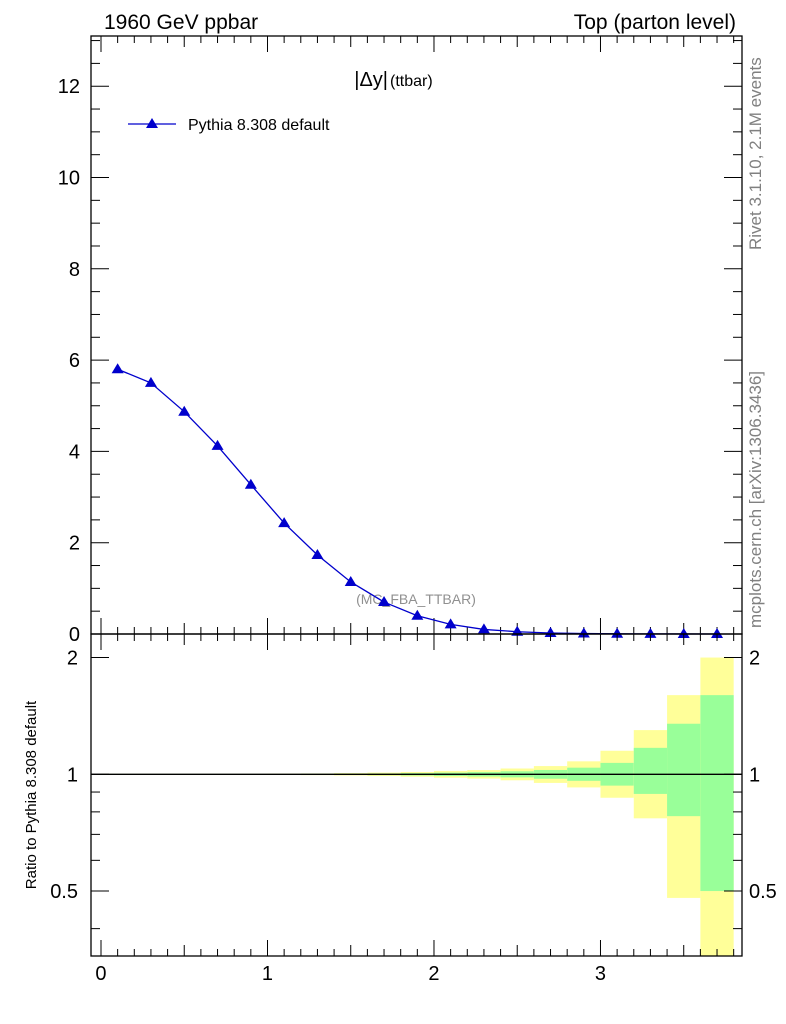 This screenshot has height=1024, width=786. I want to click on x-tick-label: 0, so click(100, 974).